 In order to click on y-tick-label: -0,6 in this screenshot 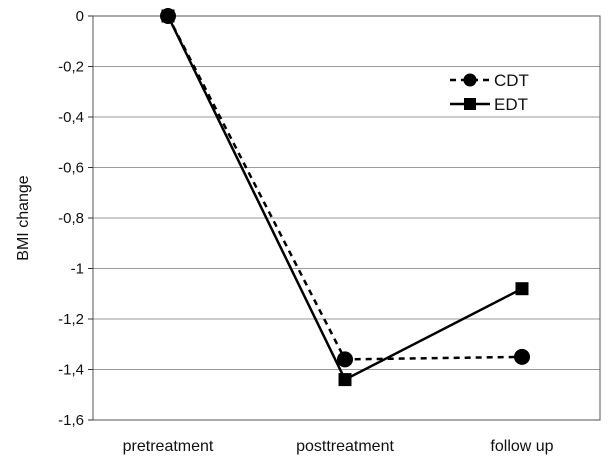, I will do `click(71, 168)`.